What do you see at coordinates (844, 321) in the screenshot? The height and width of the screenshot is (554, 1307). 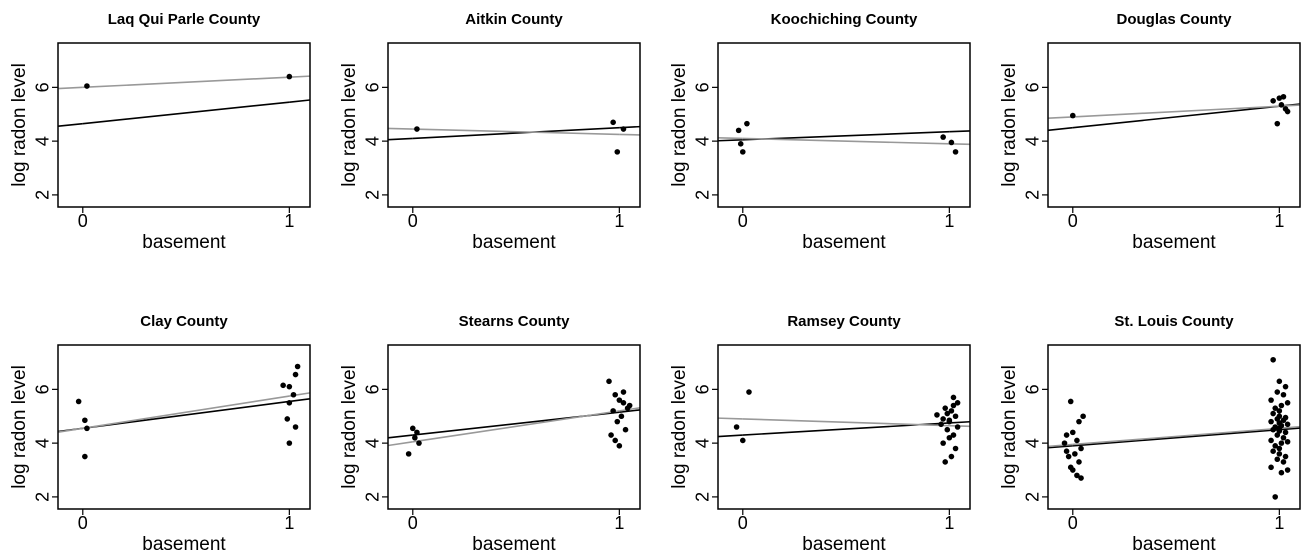 I see `panel-title: Ramsey County` at bounding box center [844, 321].